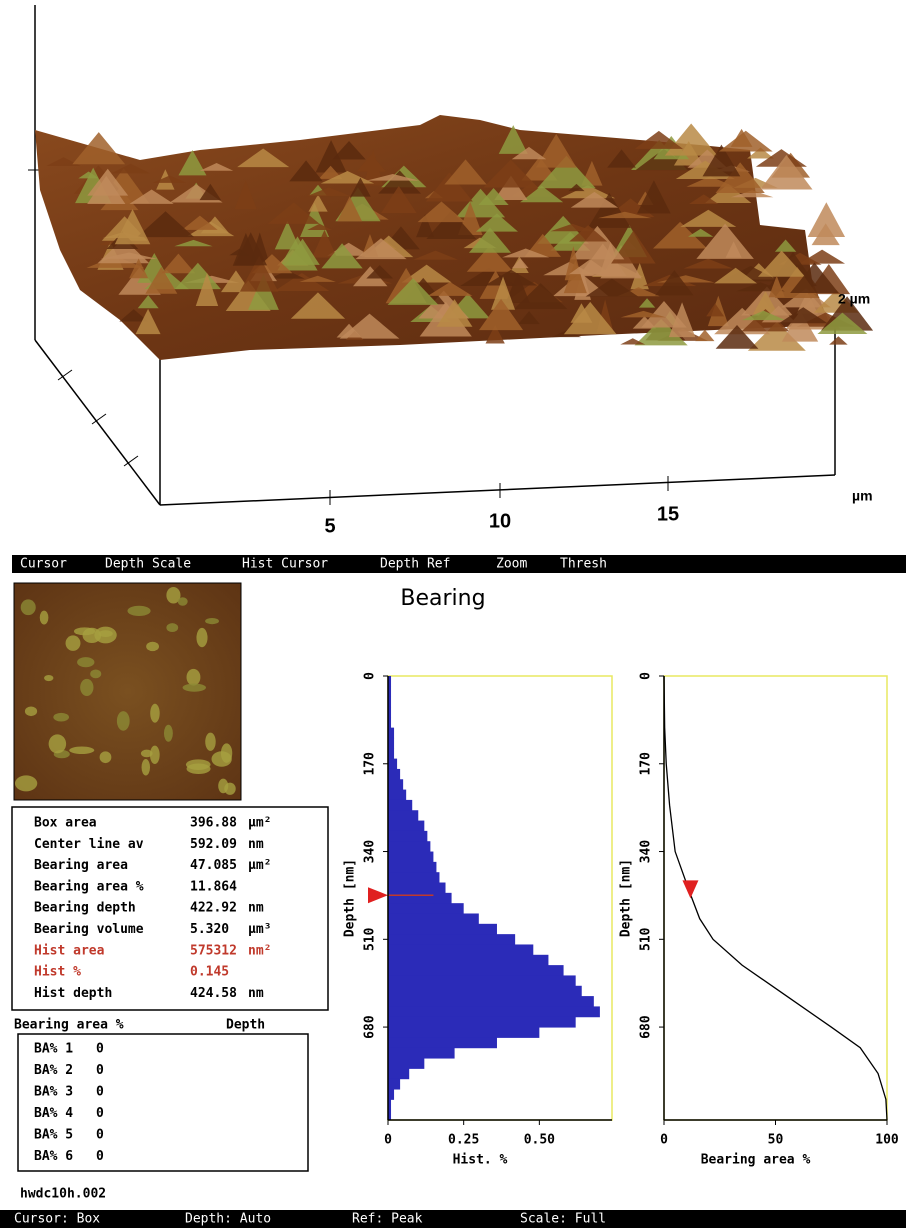 This screenshot has height=1232, width=906. I want to click on ba-label: BA% 5, so click(53, 1135).